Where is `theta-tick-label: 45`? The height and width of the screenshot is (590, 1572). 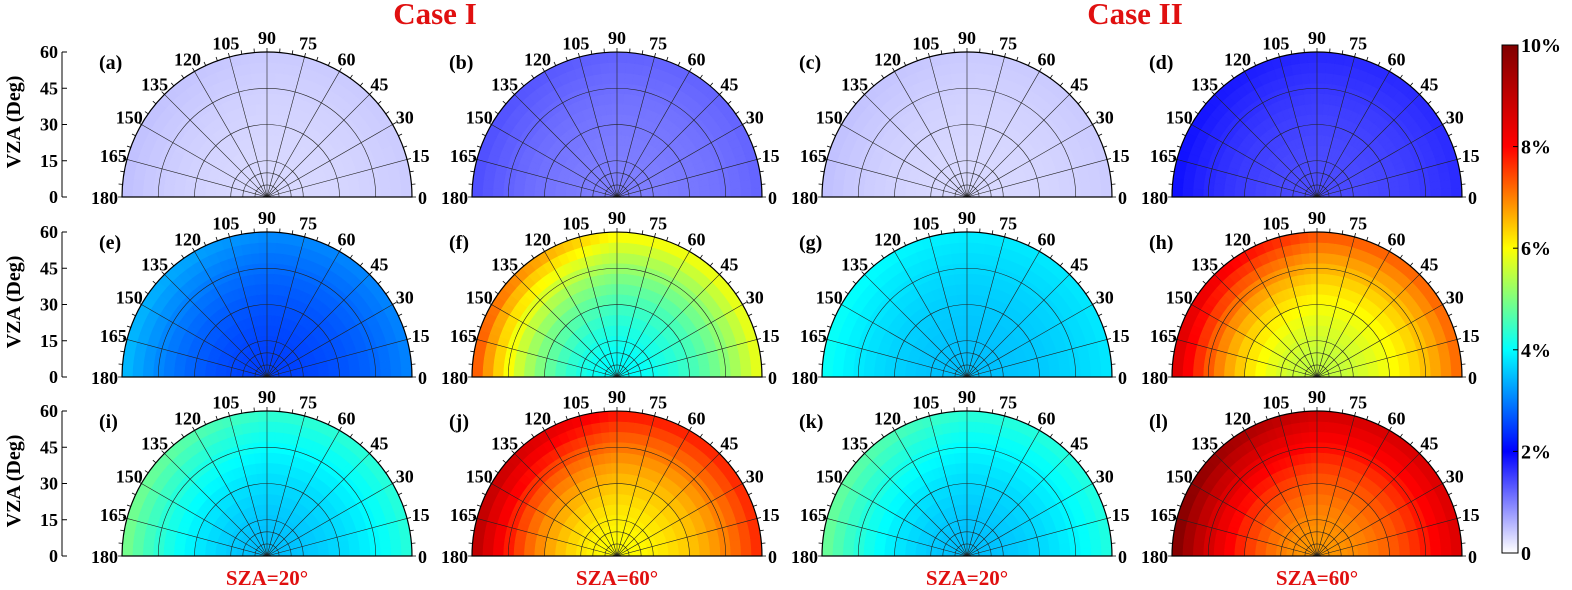
theta-tick-label: 45 is located at coordinates (379, 265).